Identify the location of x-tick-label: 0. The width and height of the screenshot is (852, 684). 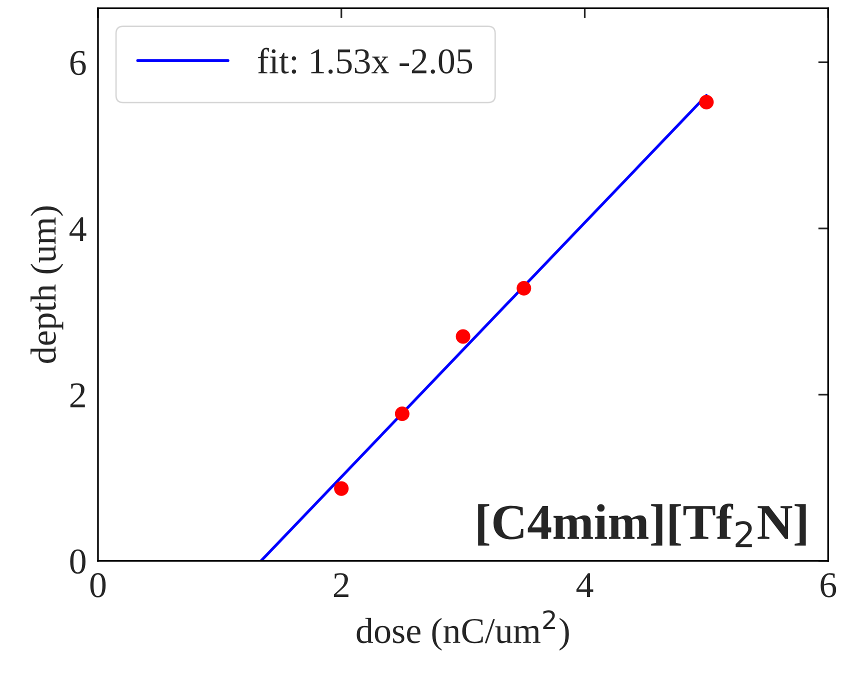
(98, 585).